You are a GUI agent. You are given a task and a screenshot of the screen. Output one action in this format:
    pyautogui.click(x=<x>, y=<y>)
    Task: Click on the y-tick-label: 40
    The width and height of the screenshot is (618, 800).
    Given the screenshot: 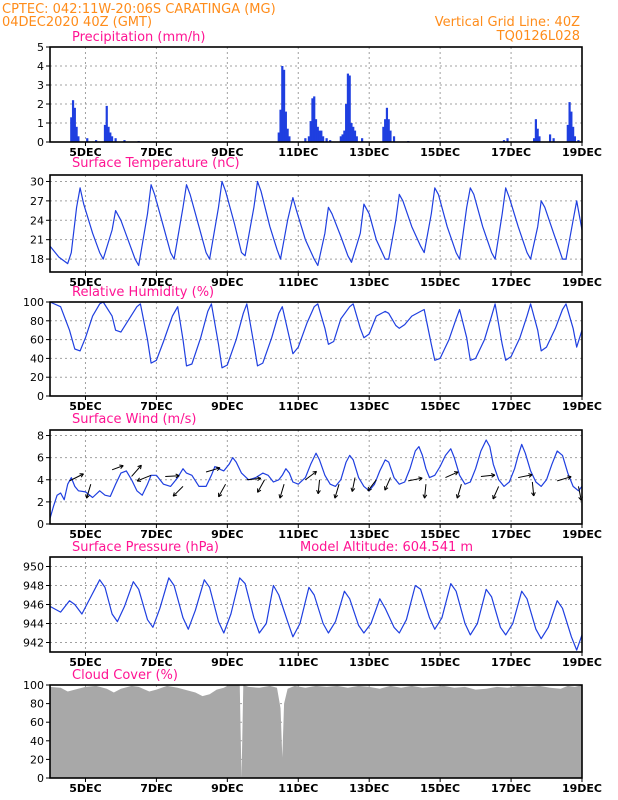 What is the action you would take?
    pyautogui.click(x=37, y=741)
    